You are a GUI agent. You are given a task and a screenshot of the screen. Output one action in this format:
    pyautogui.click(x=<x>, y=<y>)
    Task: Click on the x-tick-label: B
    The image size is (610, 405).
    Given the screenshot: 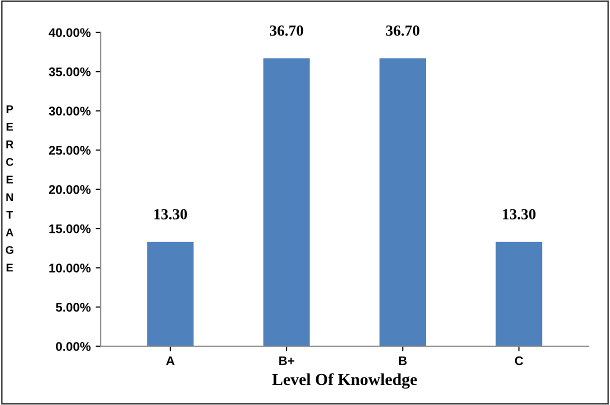 What is the action you would take?
    pyautogui.click(x=403, y=361)
    